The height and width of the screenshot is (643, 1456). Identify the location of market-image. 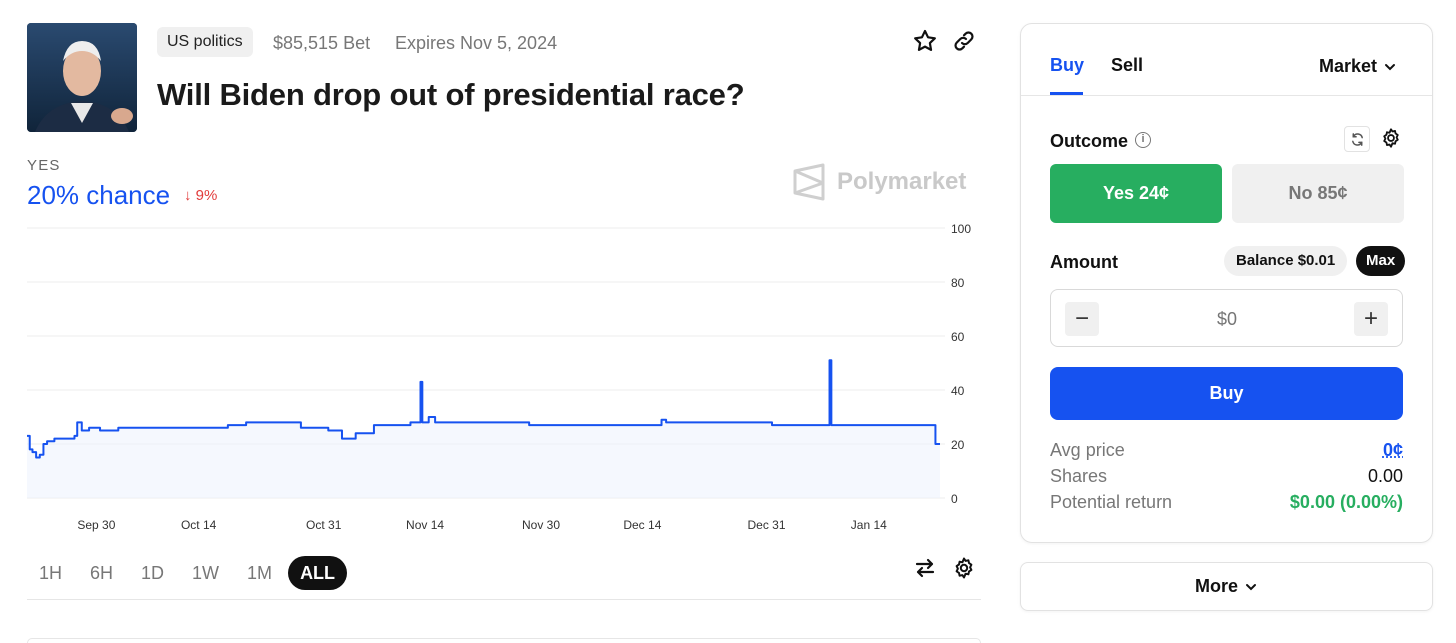
(82, 77).